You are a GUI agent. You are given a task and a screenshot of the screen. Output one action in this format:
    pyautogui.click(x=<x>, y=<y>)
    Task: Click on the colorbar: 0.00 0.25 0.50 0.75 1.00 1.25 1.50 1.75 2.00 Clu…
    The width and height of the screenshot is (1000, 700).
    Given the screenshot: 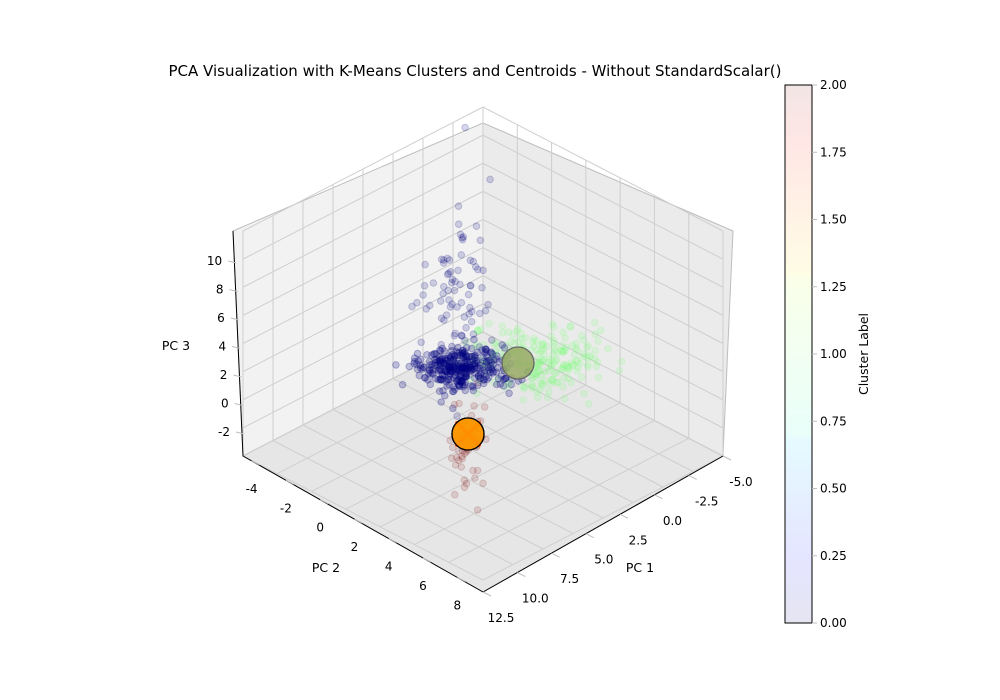 What is the action you would take?
    pyautogui.click(x=827, y=354)
    